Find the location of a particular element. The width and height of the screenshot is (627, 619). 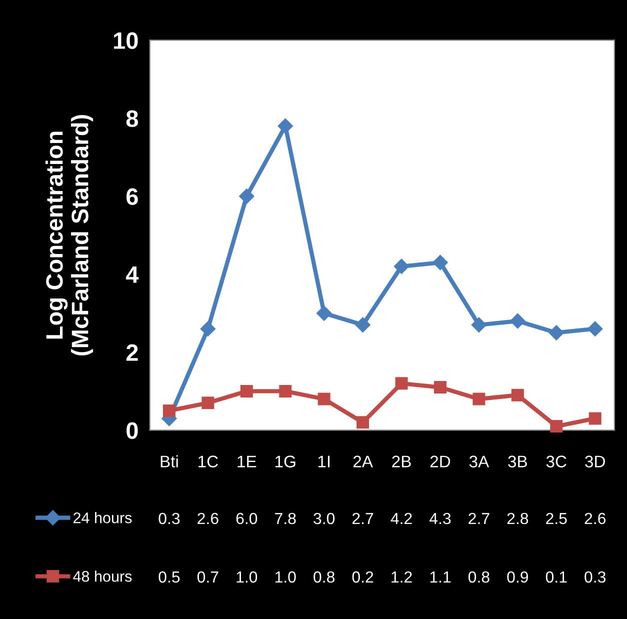

x-tick-label: 2A is located at coordinates (363, 462).